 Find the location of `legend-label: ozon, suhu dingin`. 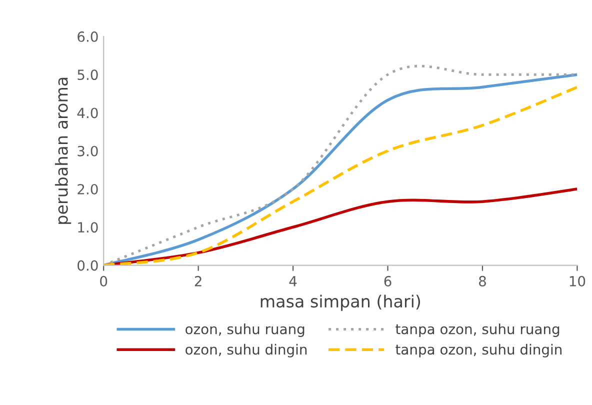

legend-label: ozon, suhu dingin is located at coordinates (246, 351).